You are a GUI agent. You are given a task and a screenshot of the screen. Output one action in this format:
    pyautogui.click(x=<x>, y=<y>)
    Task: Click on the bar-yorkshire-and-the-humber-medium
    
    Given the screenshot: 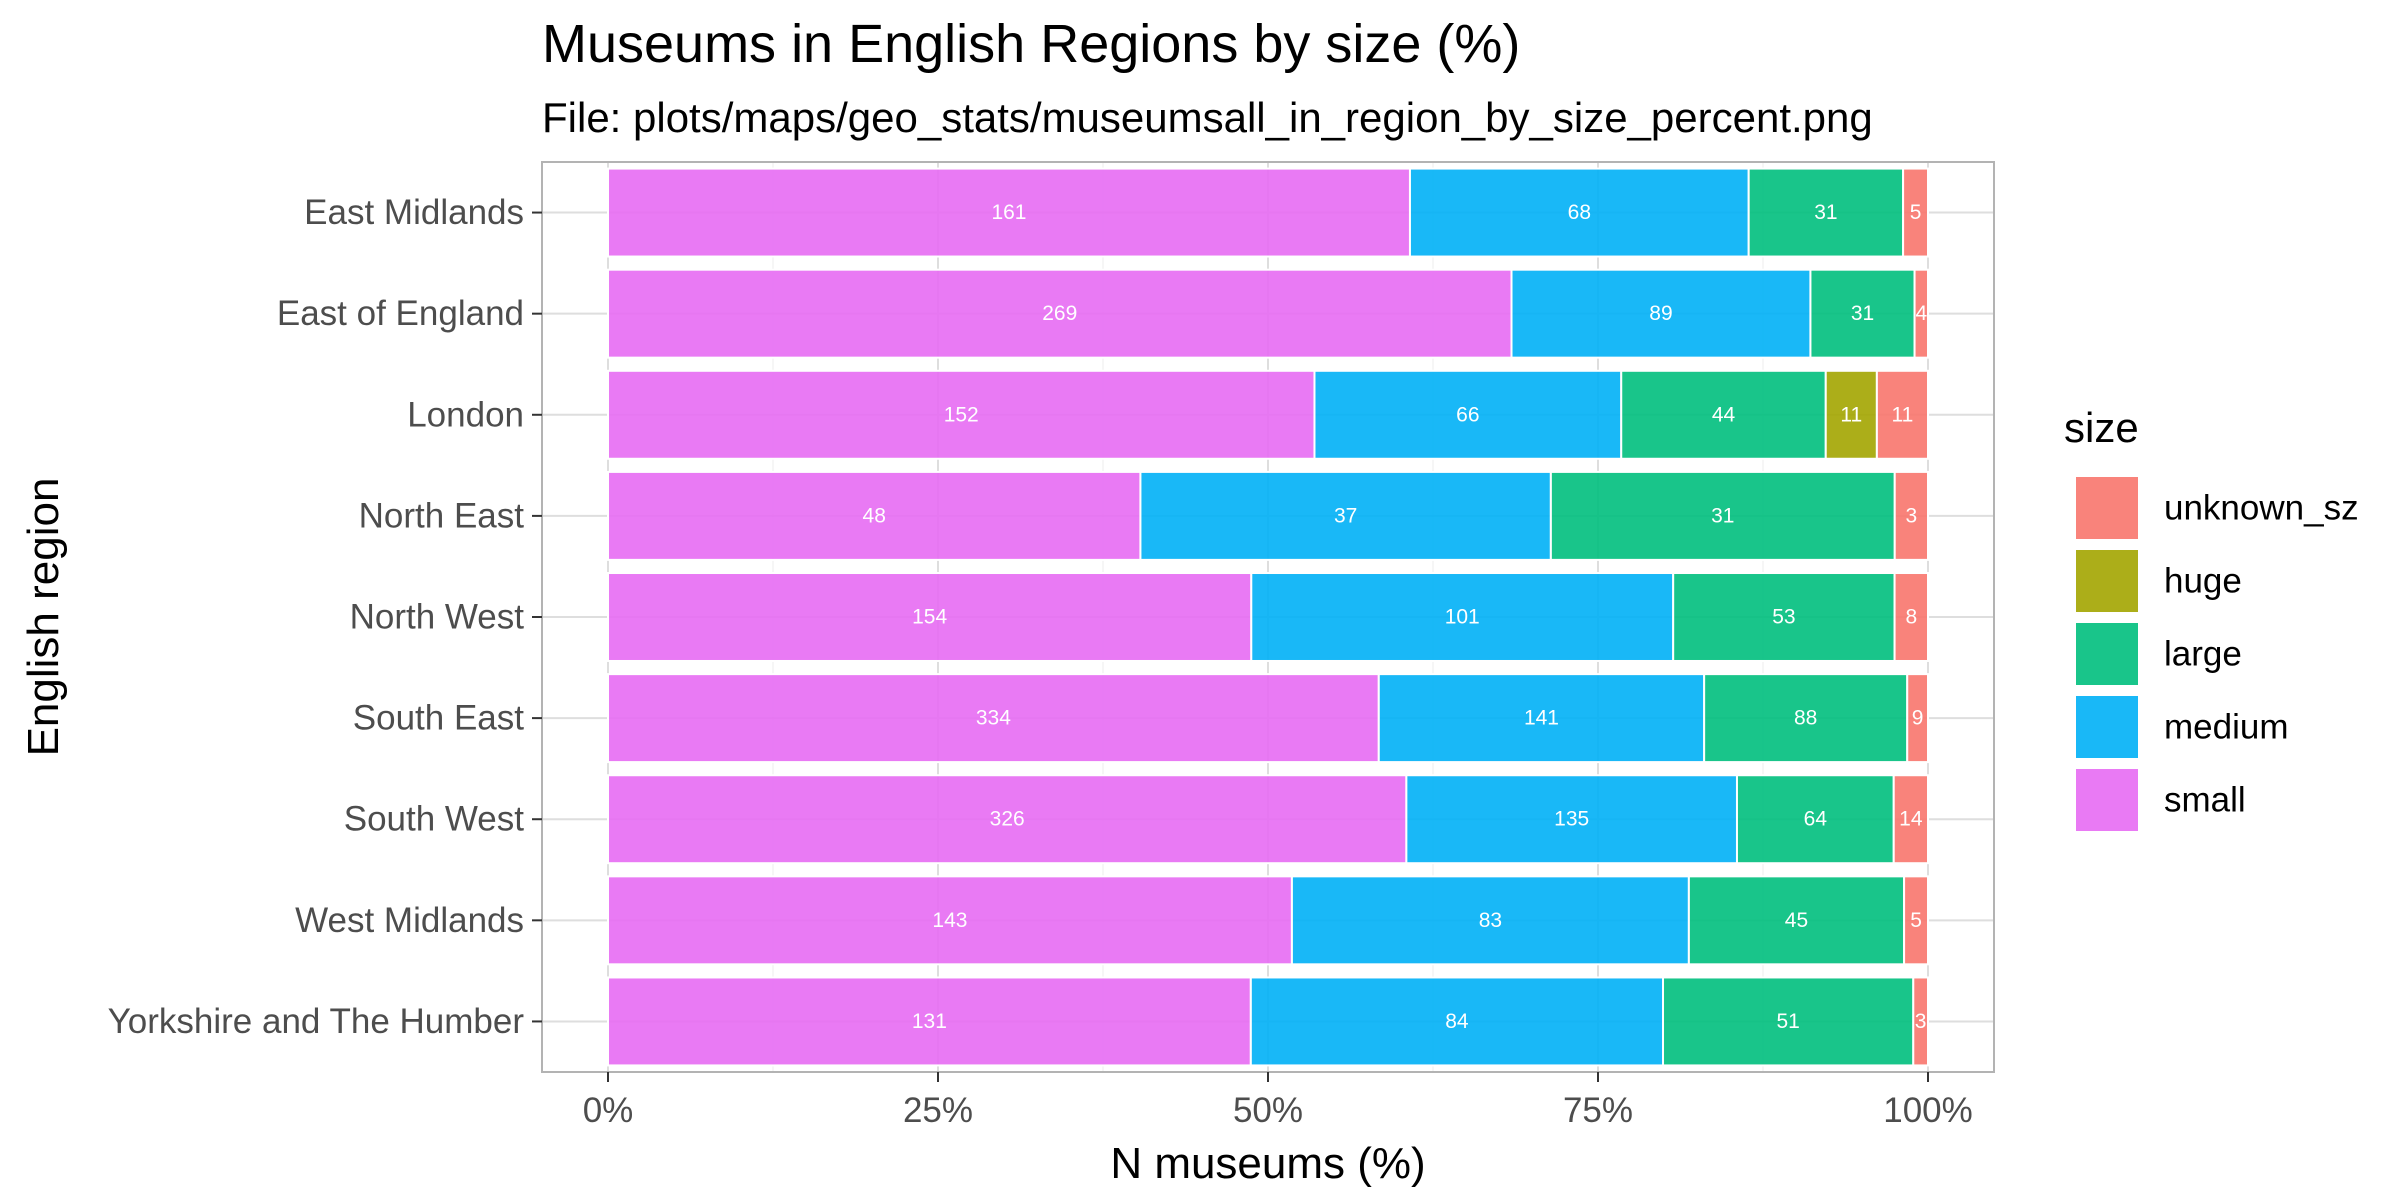 What is the action you would take?
    pyautogui.click(x=1457, y=1021)
    